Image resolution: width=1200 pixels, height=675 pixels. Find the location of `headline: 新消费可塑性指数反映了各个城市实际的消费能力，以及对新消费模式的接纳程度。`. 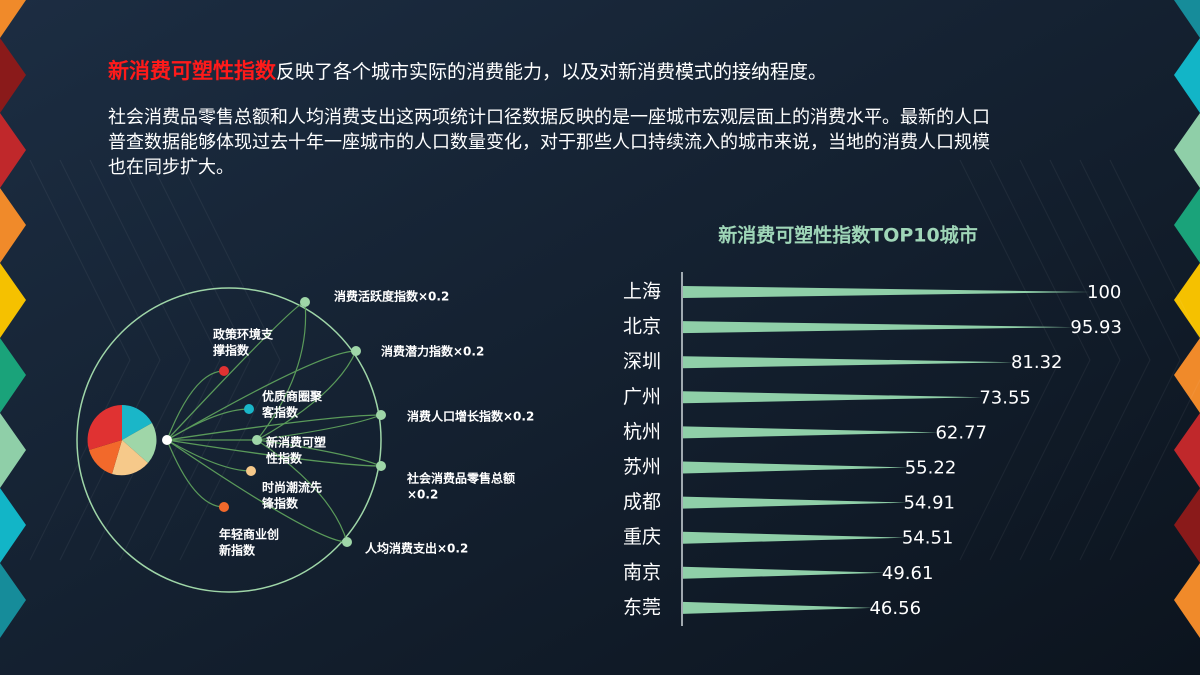

headline: 新消费可塑性指数反映了各个城市实际的消费能力，以及对新消费模式的接纳程度。 is located at coordinates (467, 71).